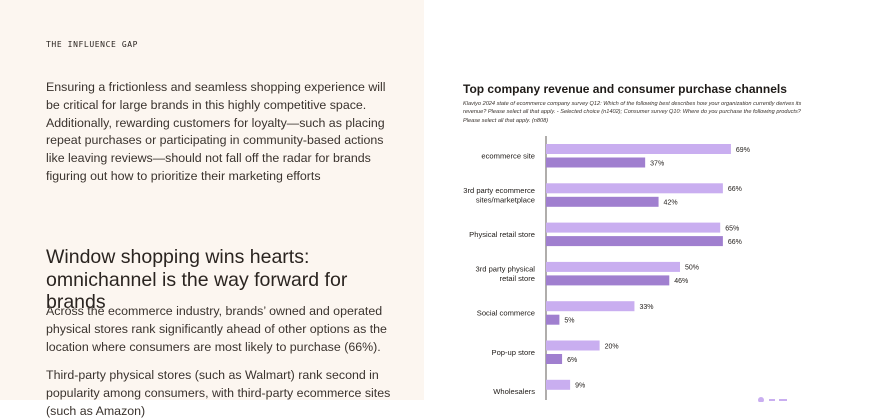 The height and width of the screenshot is (420, 889). I want to click on section-eyebrow: THE INFLUENCE GAP, so click(92, 44).